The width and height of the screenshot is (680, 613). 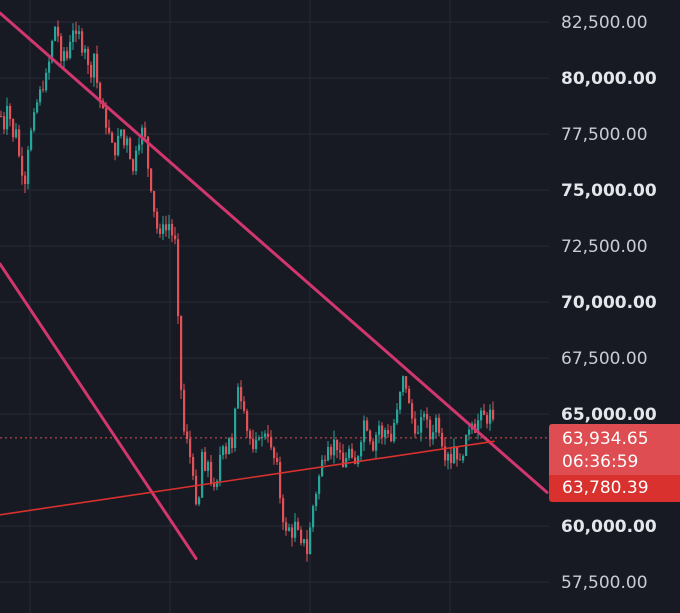 What do you see at coordinates (609, 191) in the screenshot?
I see `y-tick-label: 75,000.00` at bounding box center [609, 191].